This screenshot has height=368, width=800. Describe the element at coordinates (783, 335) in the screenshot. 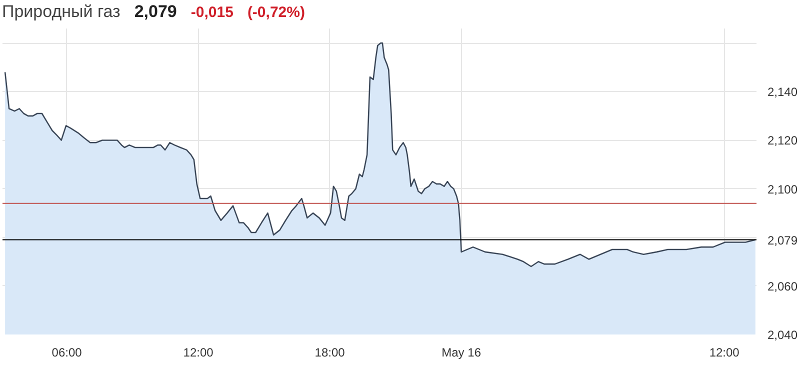

I see `y-tick-label: 2,040` at that location.